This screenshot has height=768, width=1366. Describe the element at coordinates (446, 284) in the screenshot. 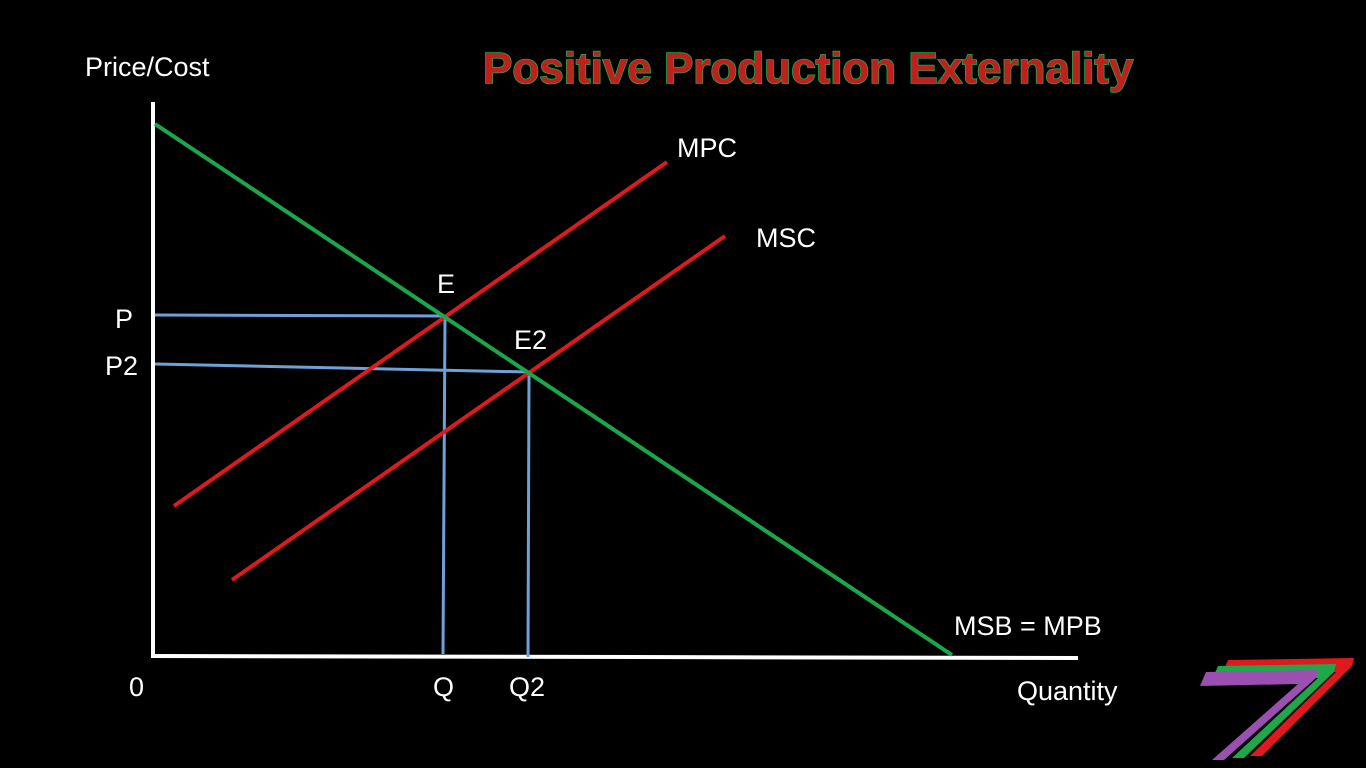

I see `equilibrium-e-label: E` at that location.